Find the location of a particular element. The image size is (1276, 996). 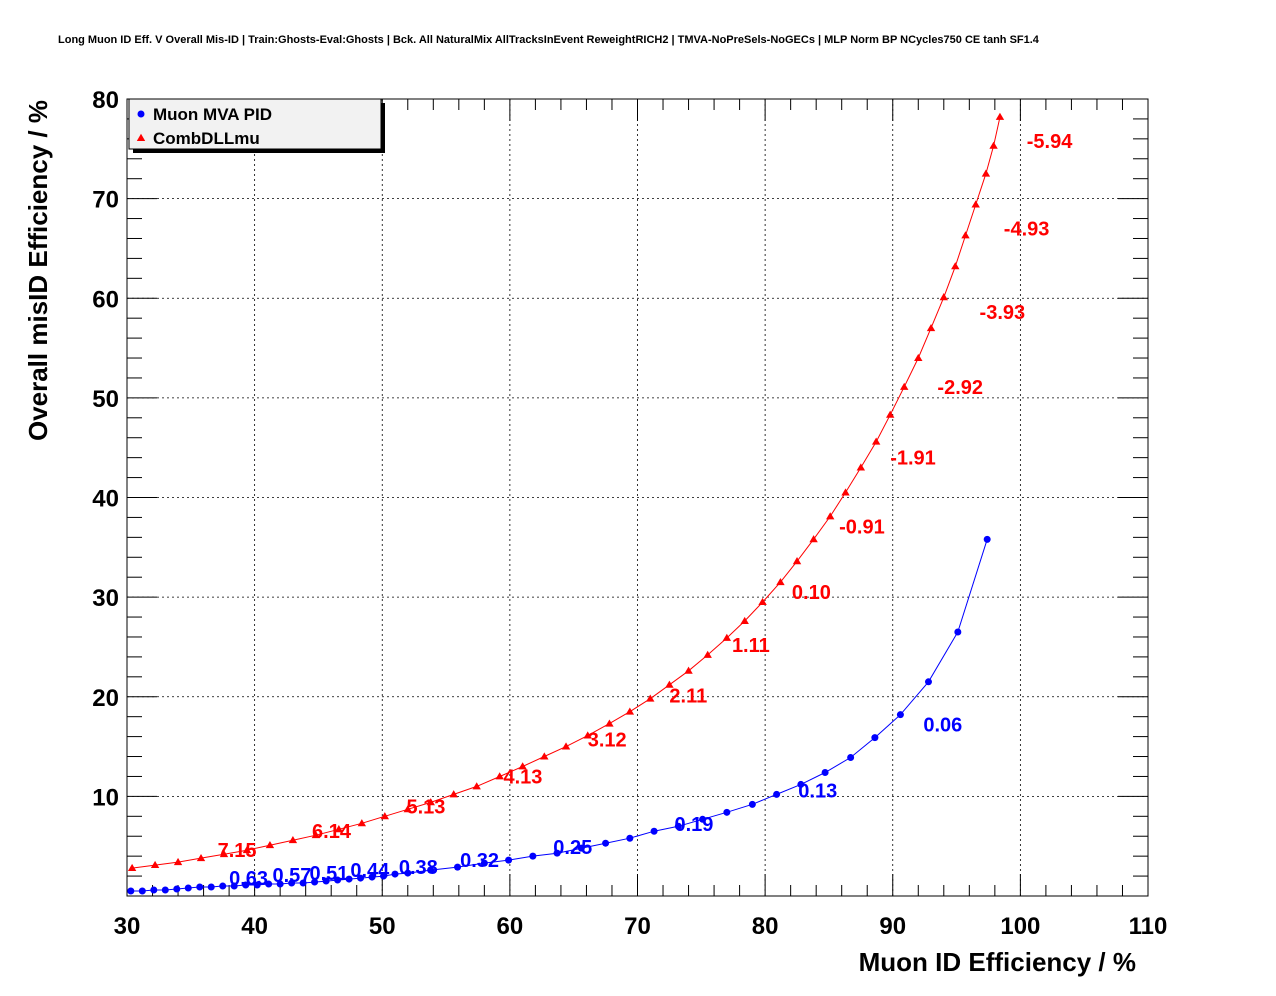

x-tick-label: 80 is located at coordinates (765, 926).